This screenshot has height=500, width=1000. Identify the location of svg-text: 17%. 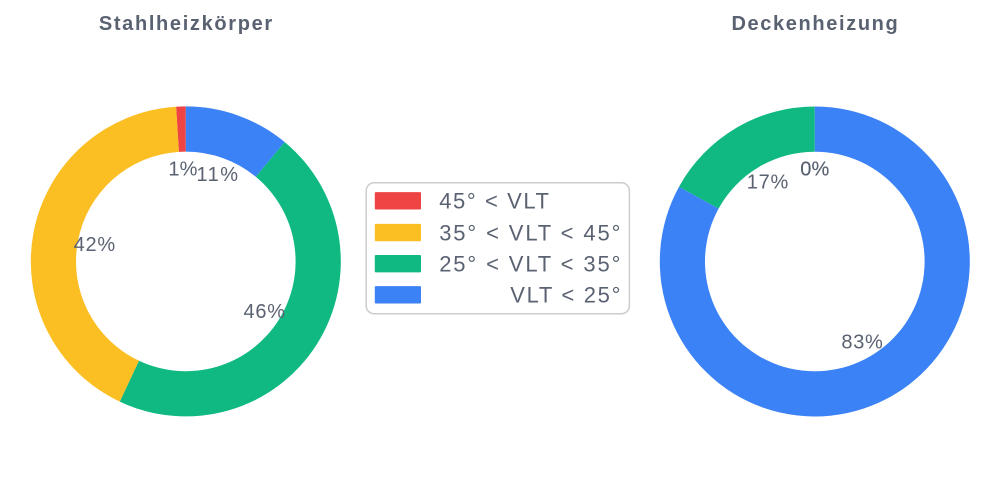
(768, 182).